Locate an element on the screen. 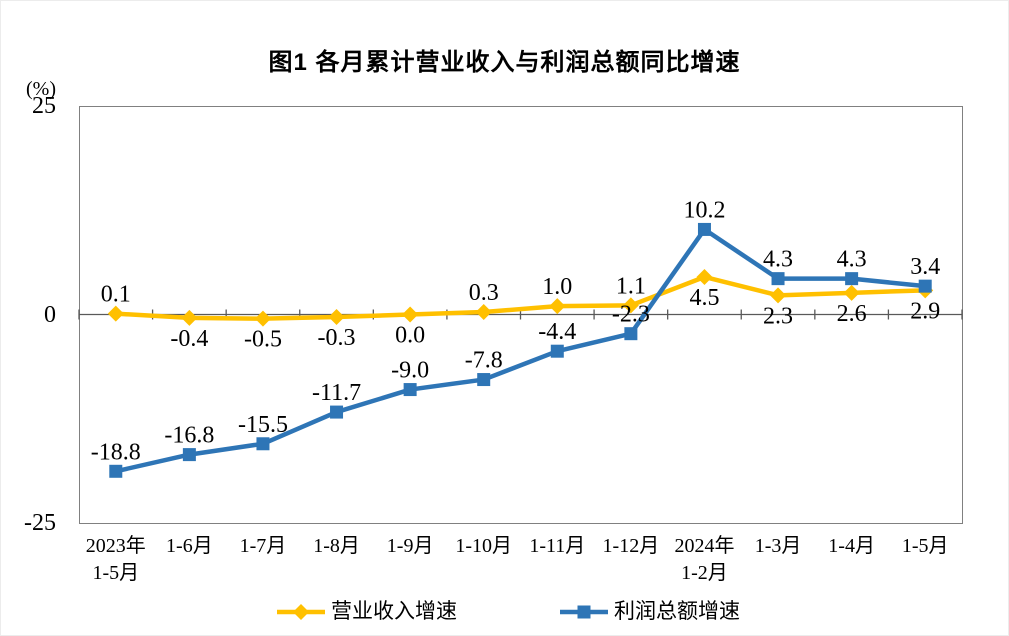  data-label: 1.1 is located at coordinates (631, 286).